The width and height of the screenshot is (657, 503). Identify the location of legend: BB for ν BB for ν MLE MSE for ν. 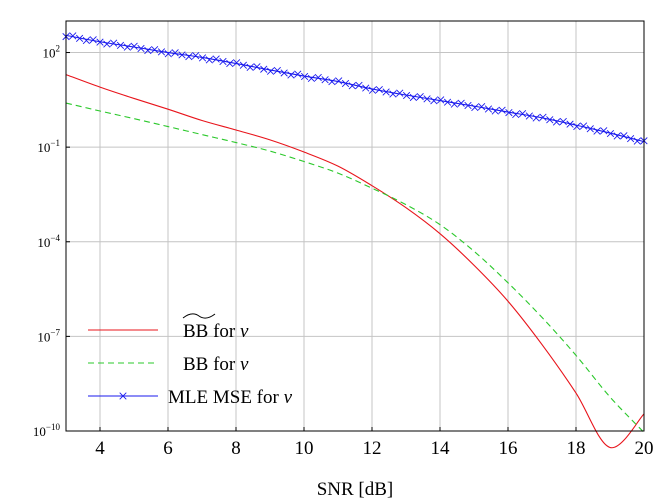
(190, 360).